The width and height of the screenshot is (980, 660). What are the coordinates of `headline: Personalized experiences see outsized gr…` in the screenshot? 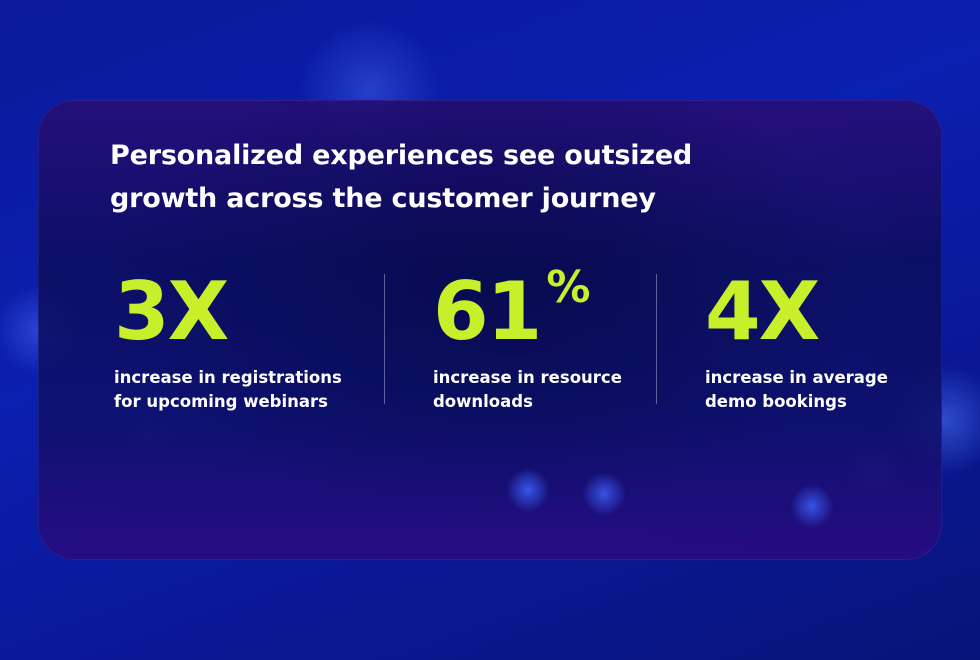 It's located at (401, 177).